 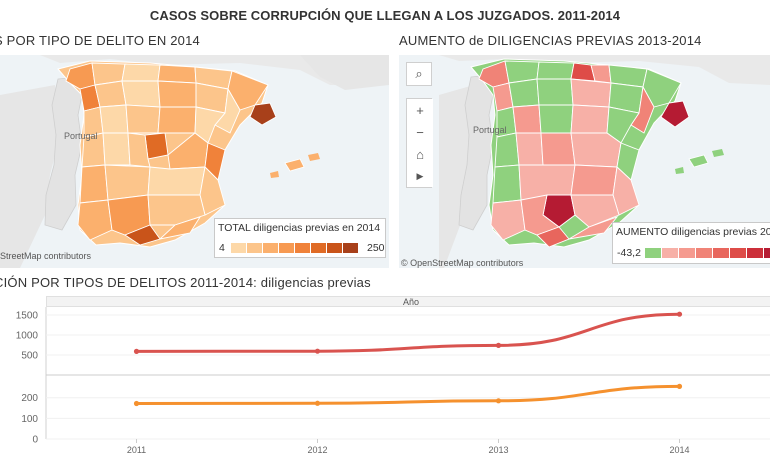 I want to click on right-map-title: AUMENTO de DILIGENCIAS PREVIAS 2013-2014, so click(x=550, y=40).